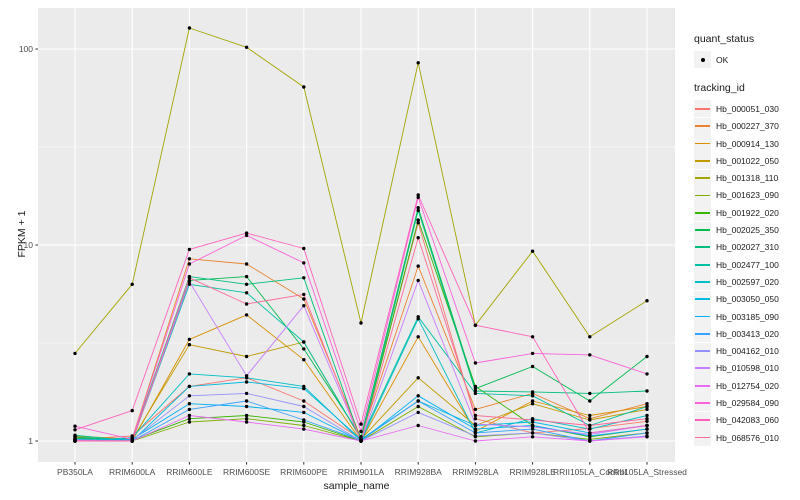  Describe the element at coordinates (747, 108) in the screenshot. I see `legend-item-label: Hb_000051_030` at that location.